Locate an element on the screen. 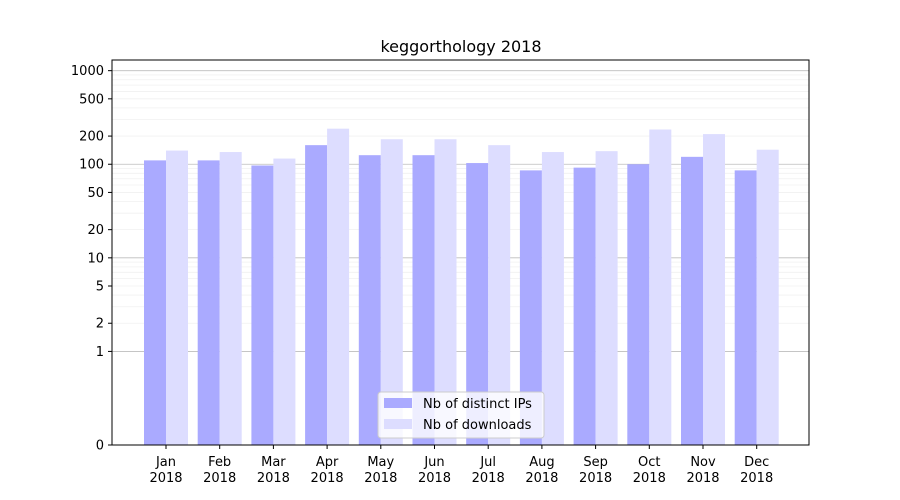  legend-label-distinct-ips: Nb of distinct IPs is located at coordinates (477, 404).